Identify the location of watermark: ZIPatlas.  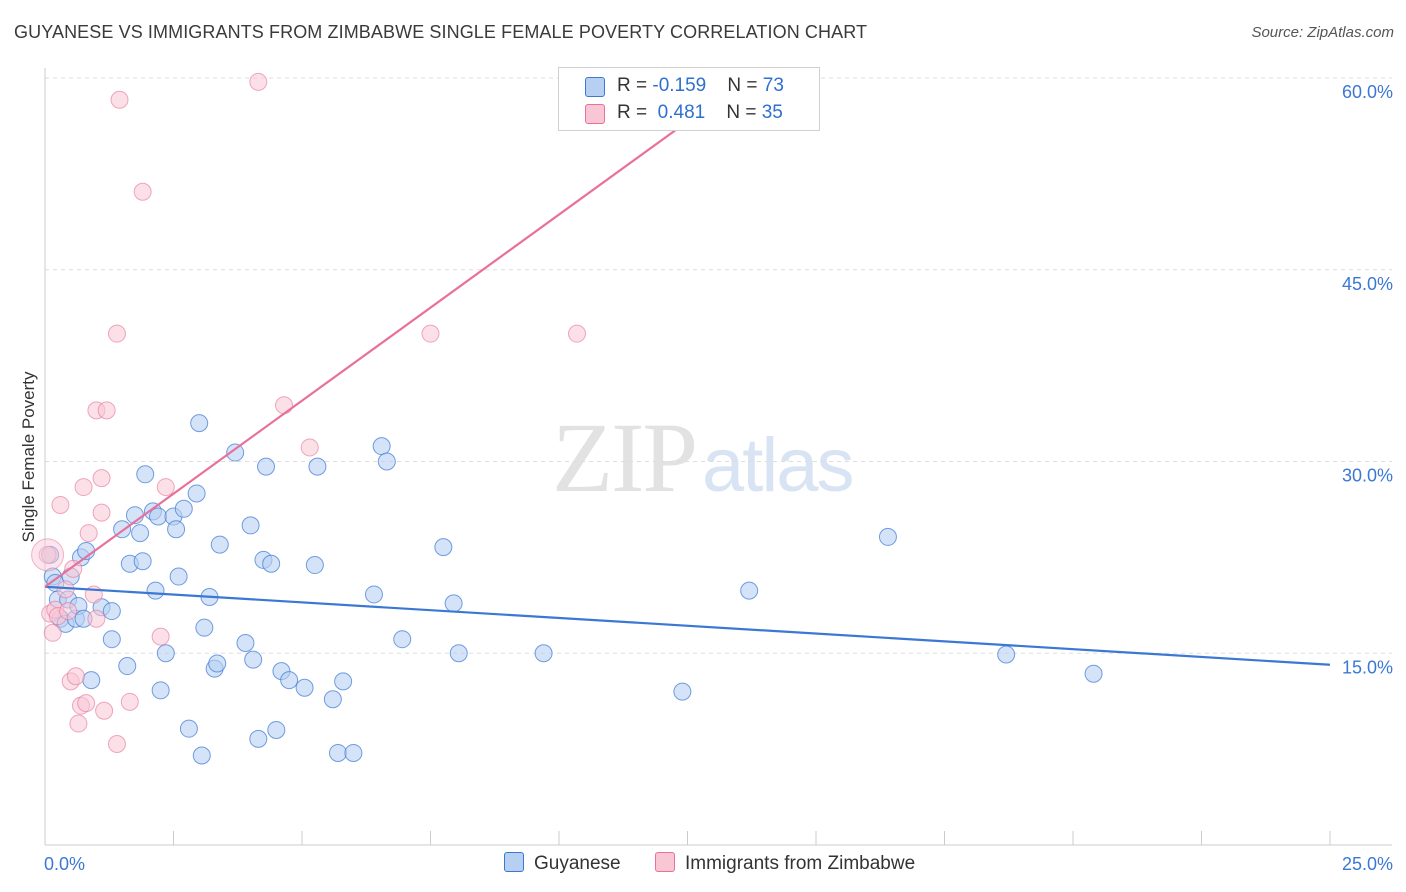
(703, 457).